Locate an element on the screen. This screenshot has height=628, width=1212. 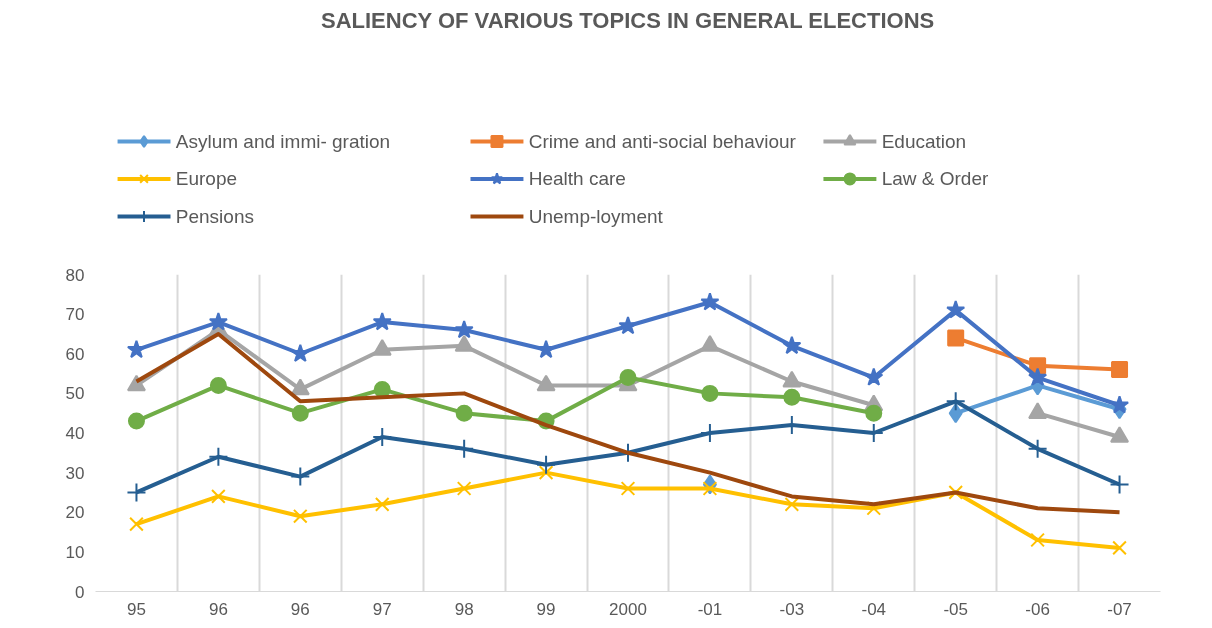
legend-label: Health care is located at coordinates (577, 179).